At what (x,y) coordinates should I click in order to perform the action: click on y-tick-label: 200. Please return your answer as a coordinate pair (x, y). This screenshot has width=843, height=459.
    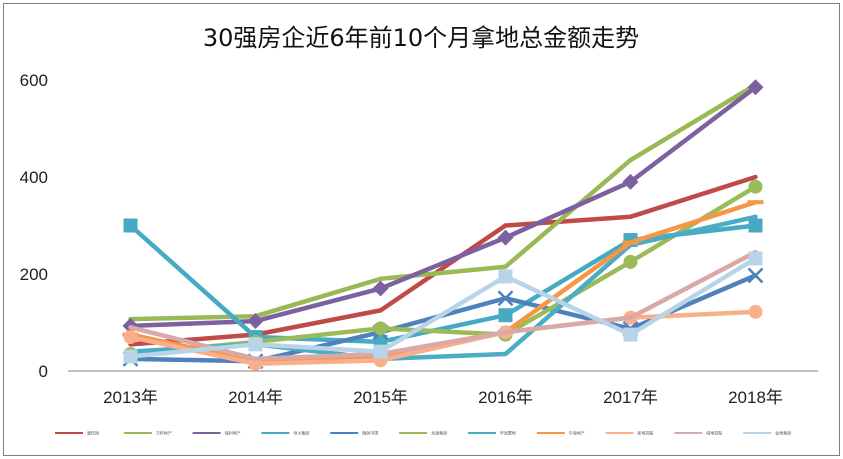
    Looking at the image, I should click on (34, 274).